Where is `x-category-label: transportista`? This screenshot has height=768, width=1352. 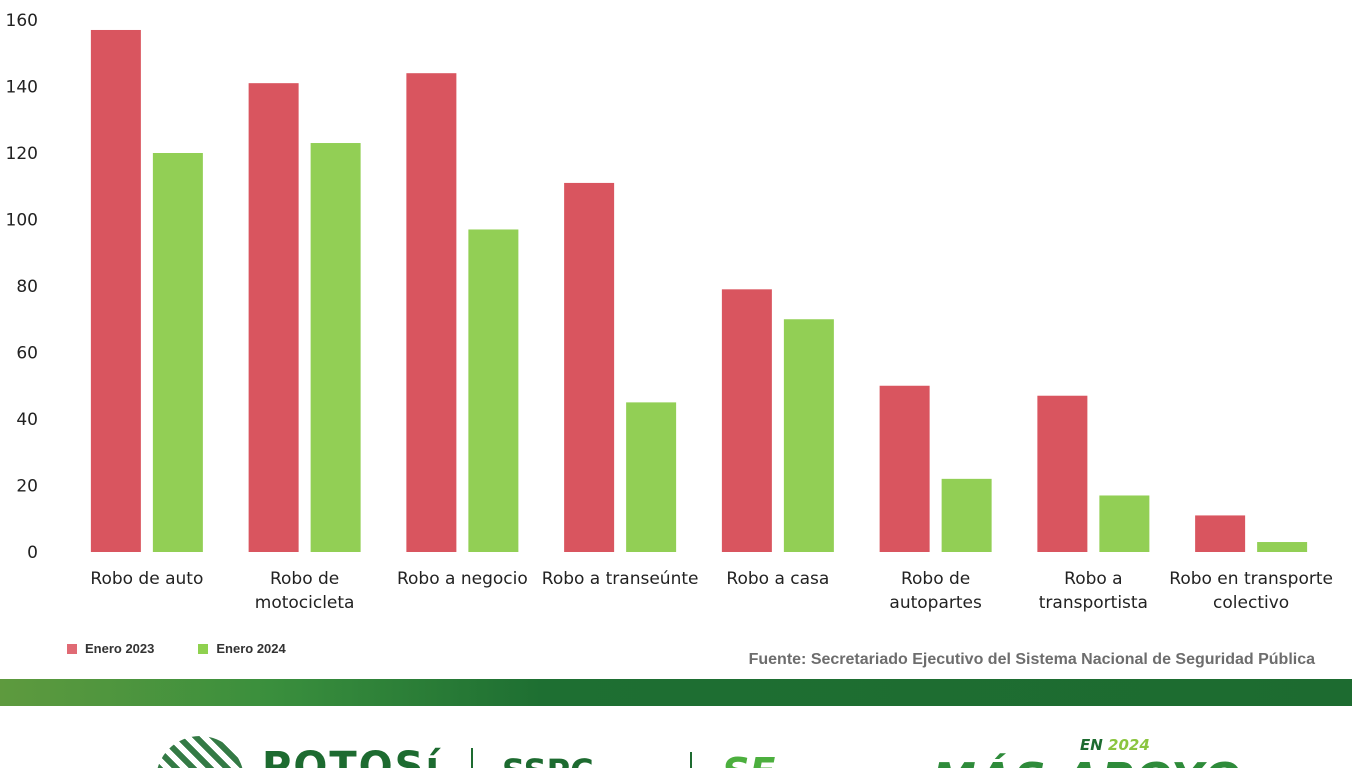 x-category-label: transportista is located at coordinates (1093, 603).